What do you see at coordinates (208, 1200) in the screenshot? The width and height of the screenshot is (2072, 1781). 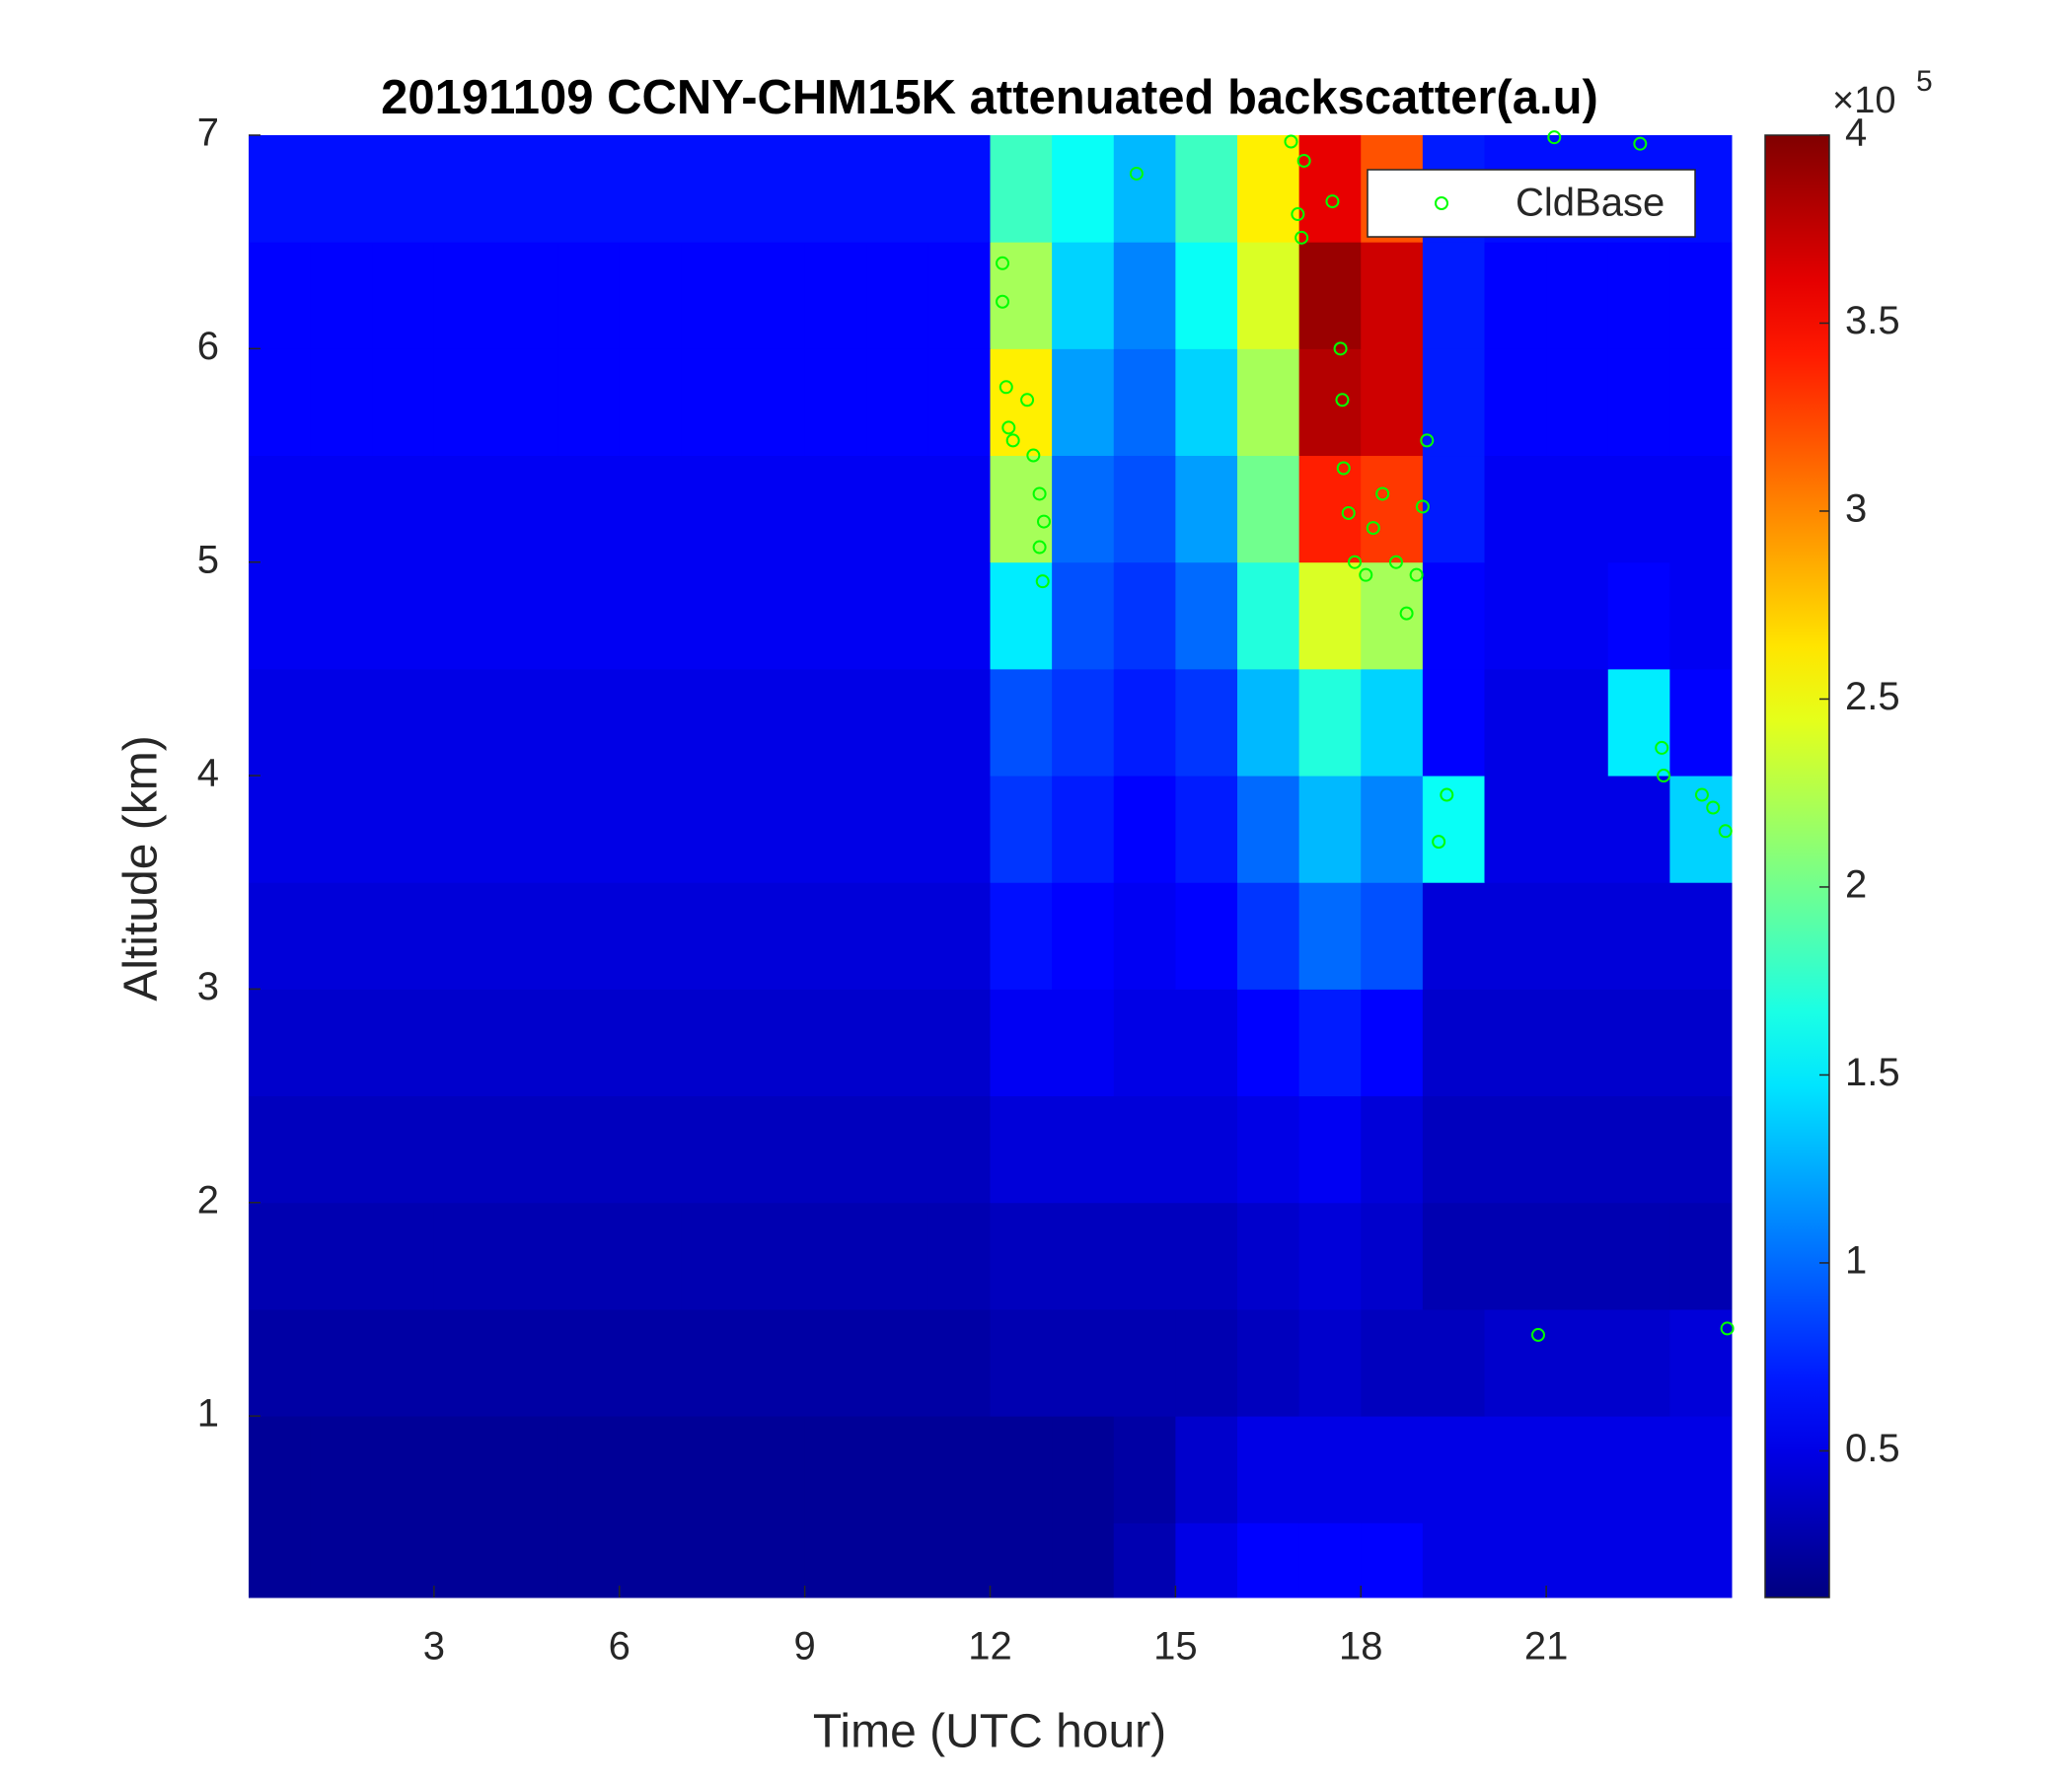 I see `y-tick-label: 2` at bounding box center [208, 1200].